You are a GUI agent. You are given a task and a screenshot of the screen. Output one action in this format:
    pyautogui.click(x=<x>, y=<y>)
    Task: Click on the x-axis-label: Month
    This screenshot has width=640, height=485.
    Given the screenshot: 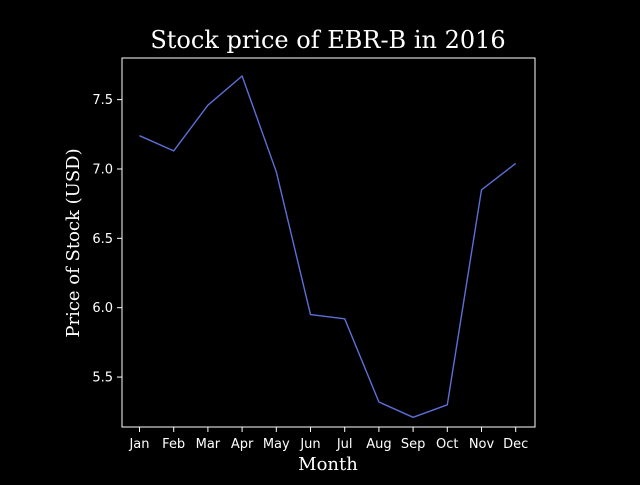 What is the action you would take?
    pyautogui.click(x=328, y=464)
    